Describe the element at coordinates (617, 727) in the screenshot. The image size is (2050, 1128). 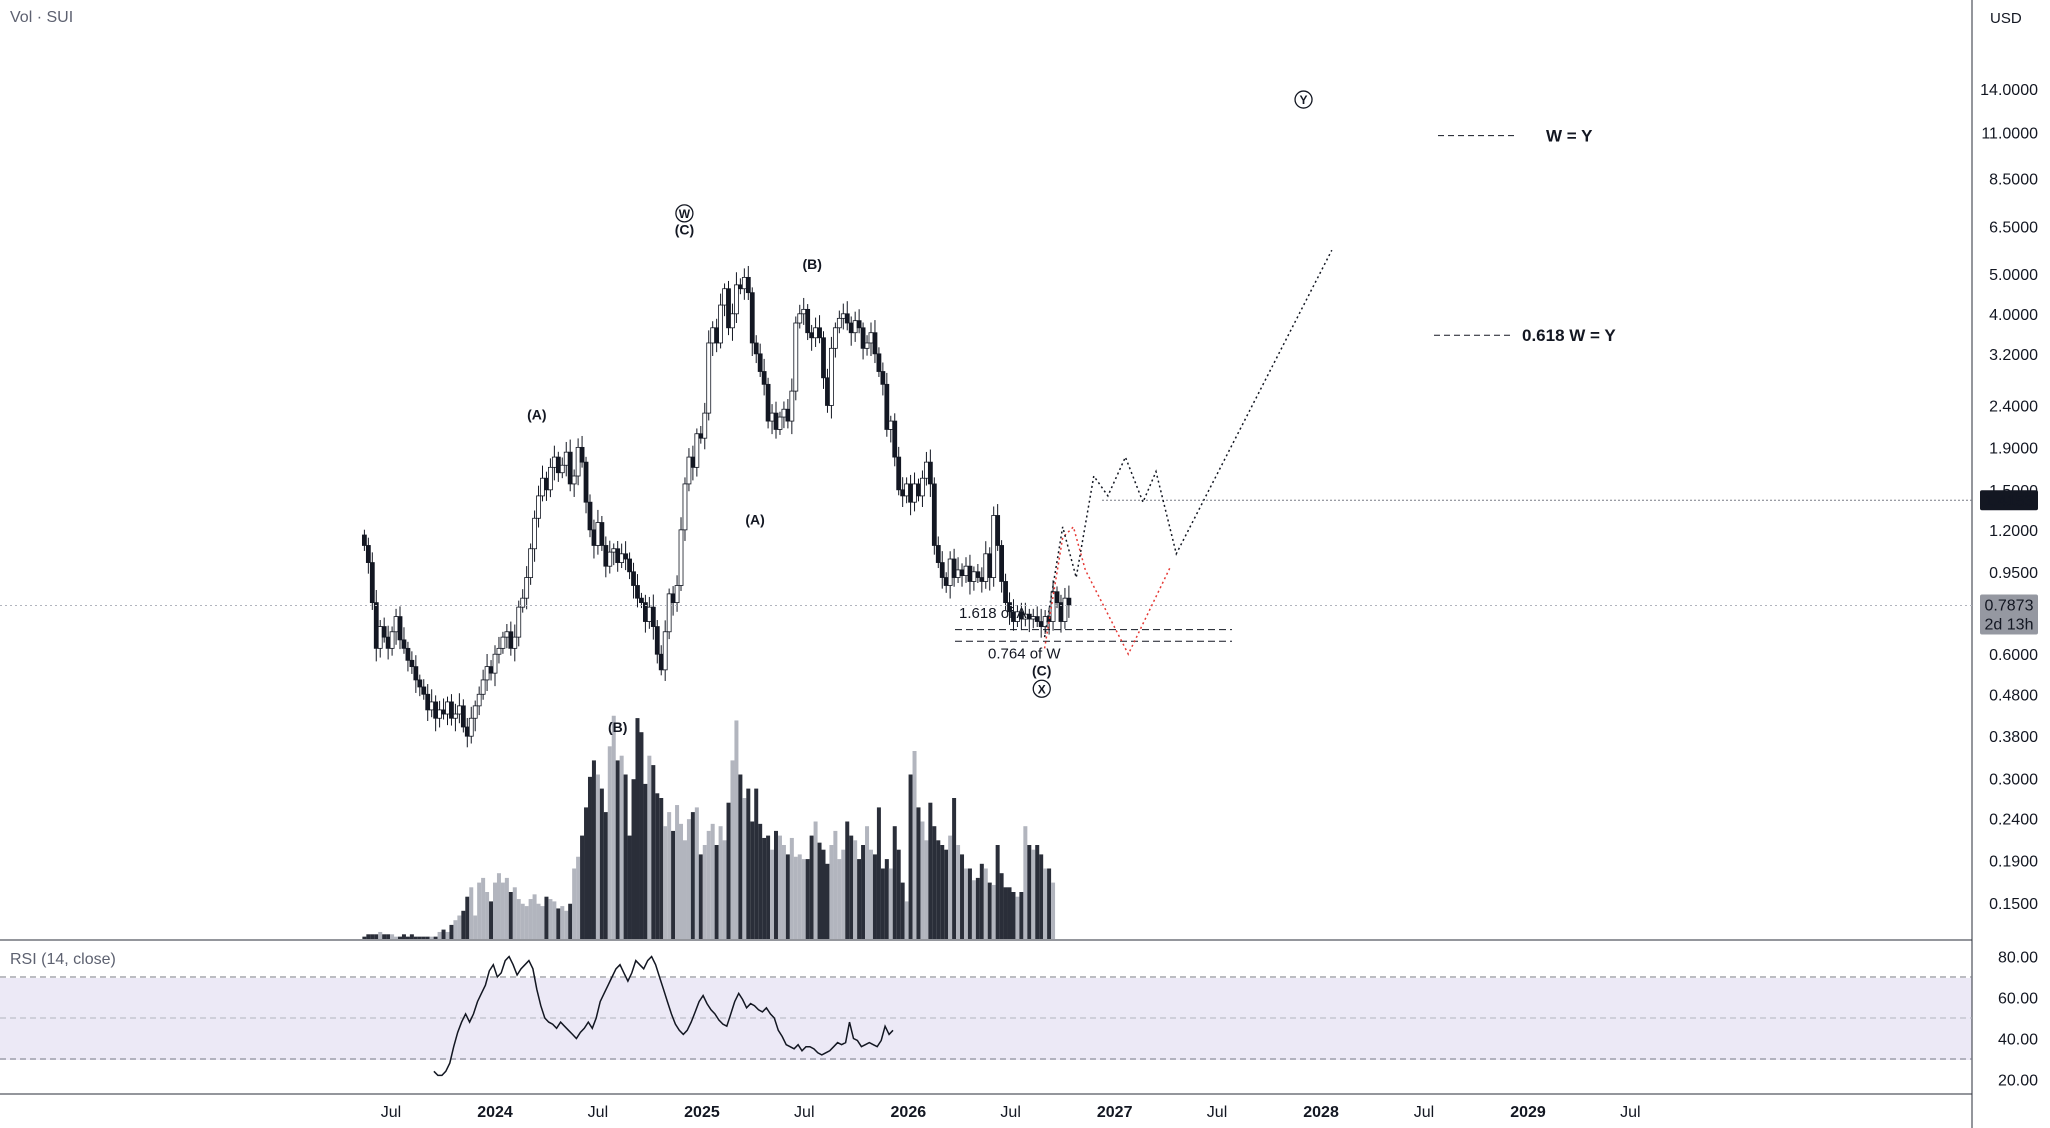
I see `wave-label: (B)` at that location.